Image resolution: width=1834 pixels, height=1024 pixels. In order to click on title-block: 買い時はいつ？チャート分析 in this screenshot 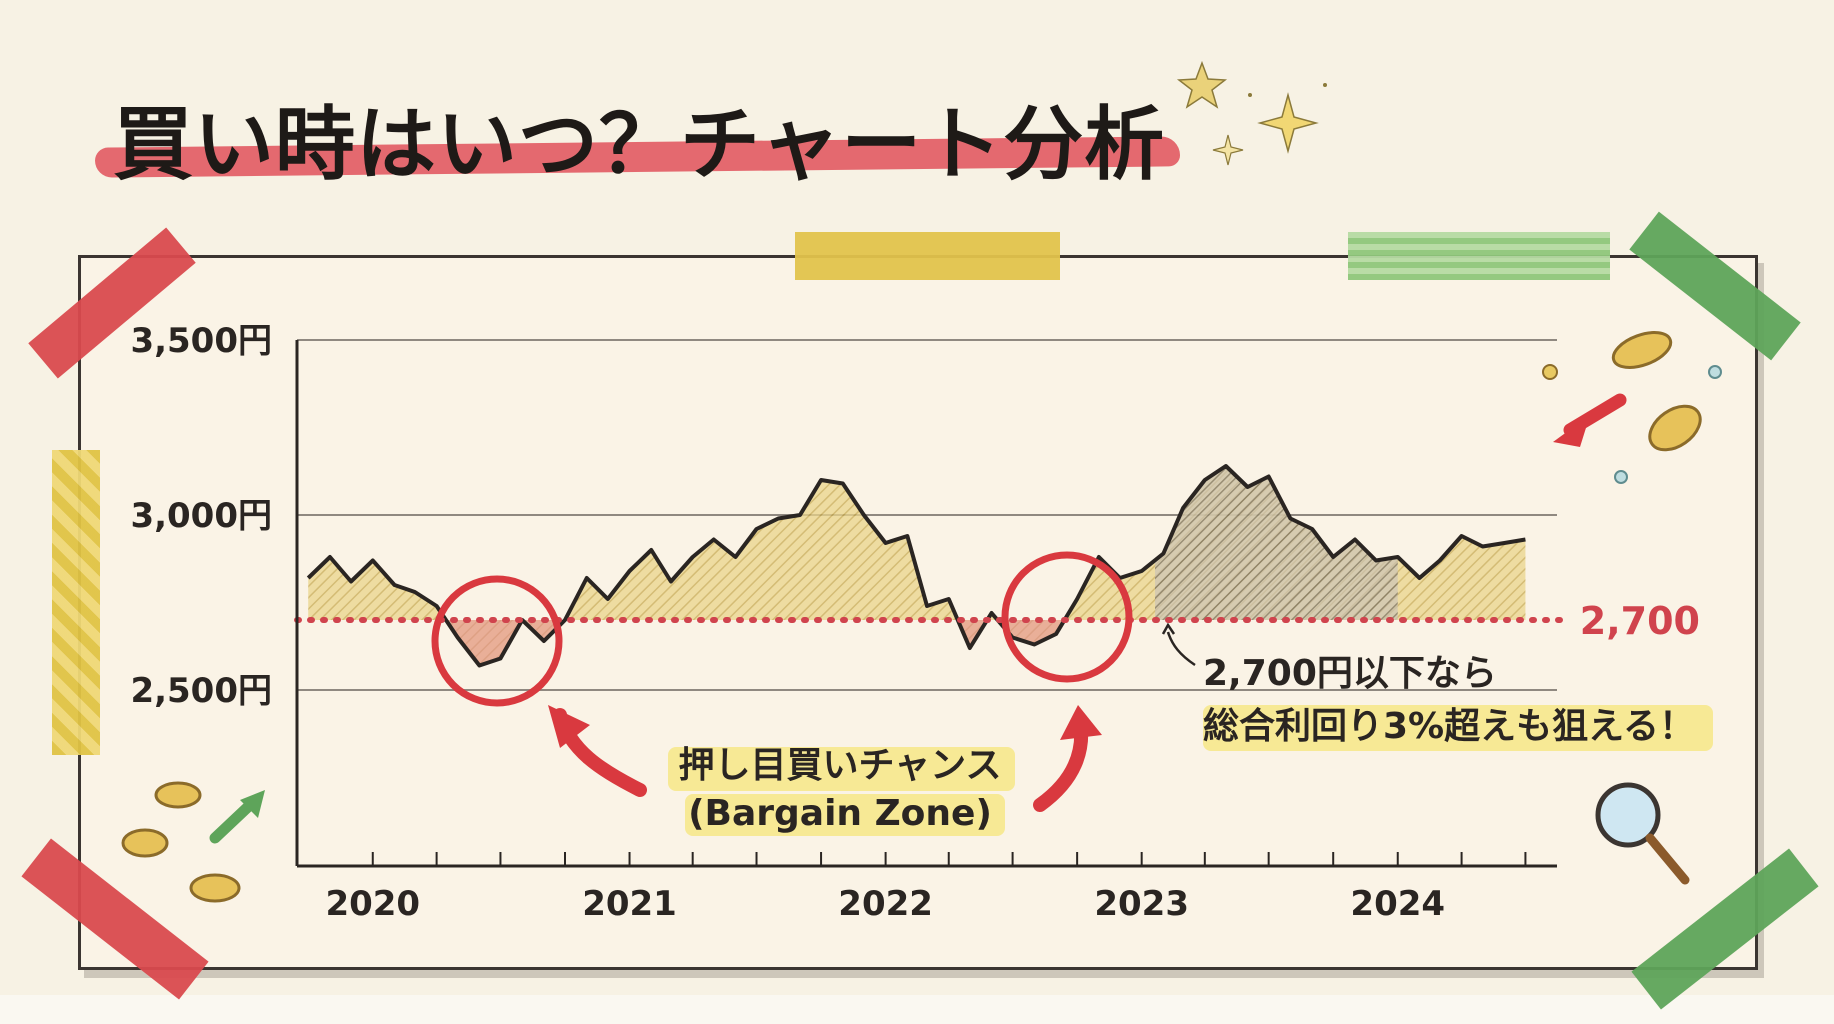, I will do `click(644, 135)`.